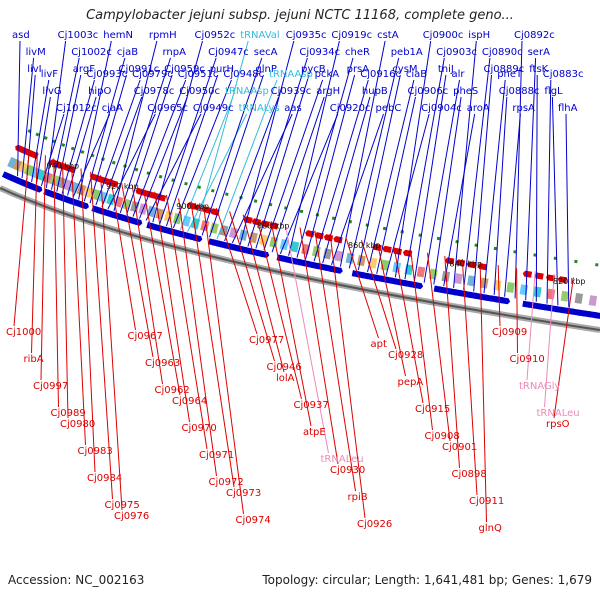 The width and height of the screenshot is (600, 600). I want to click on reverse-gene-label: Cj1000, so click(23, 332).